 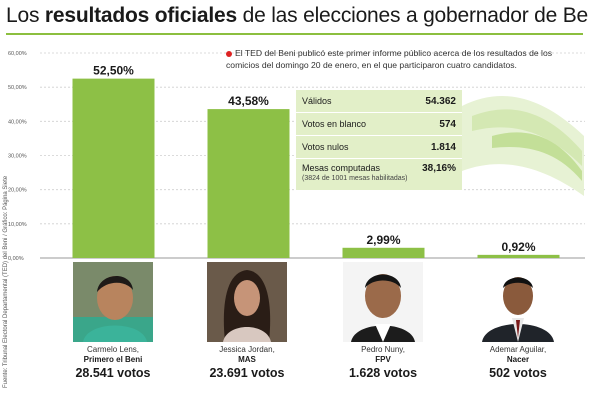 I want to click on candidate-votes: 23.691 votos, so click(x=247, y=373).